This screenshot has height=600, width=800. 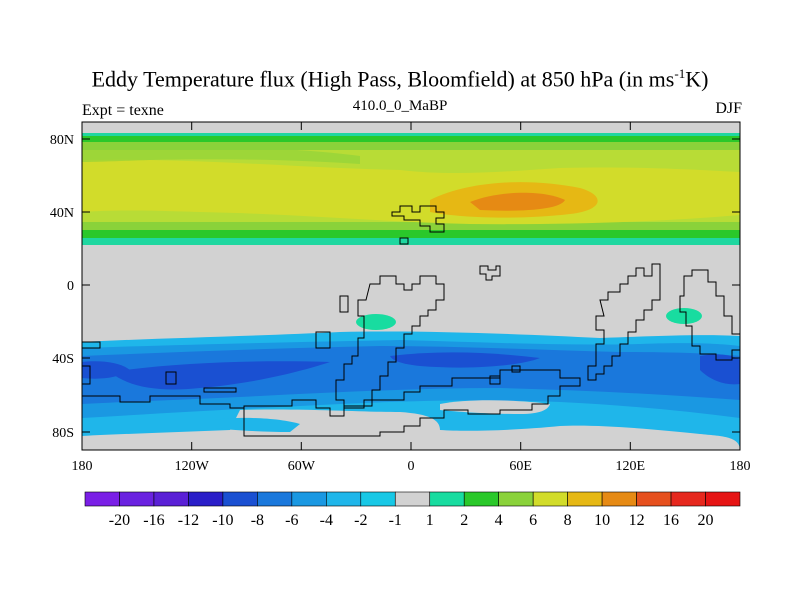 What do you see at coordinates (520, 466) in the screenshot?
I see `lon-label: 60E` at bounding box center [520, 466].